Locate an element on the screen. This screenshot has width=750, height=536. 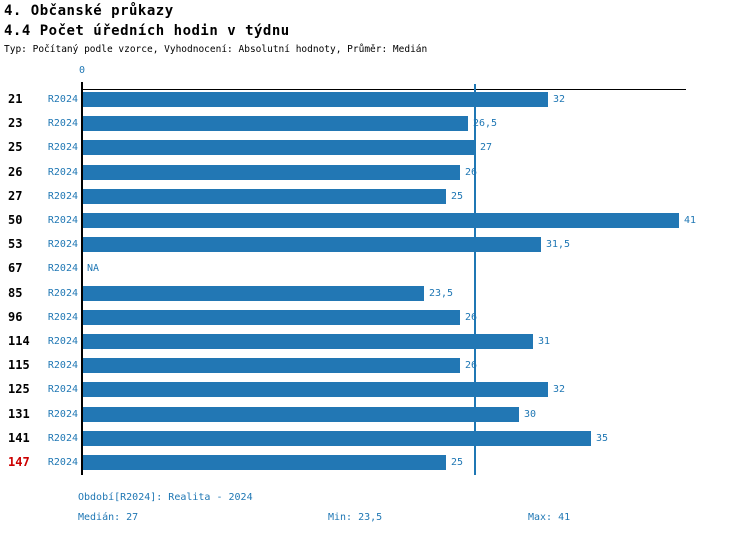
footer-median: Medián: 27 is located at coordinates (108, 517).